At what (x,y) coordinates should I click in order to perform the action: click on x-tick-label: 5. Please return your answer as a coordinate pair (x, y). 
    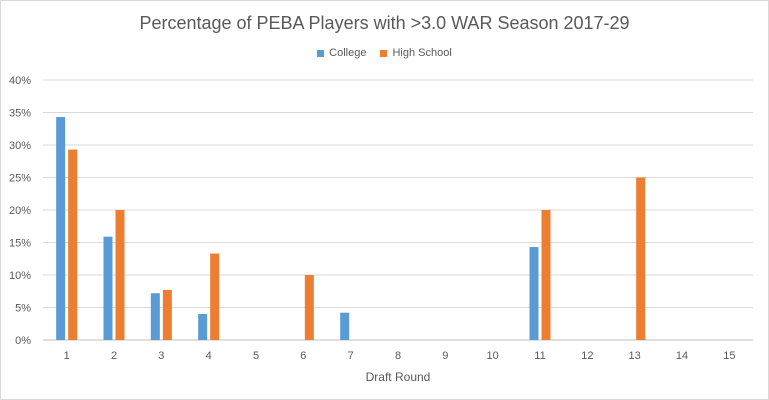
    Looking at the image, I should click on (256, 356).